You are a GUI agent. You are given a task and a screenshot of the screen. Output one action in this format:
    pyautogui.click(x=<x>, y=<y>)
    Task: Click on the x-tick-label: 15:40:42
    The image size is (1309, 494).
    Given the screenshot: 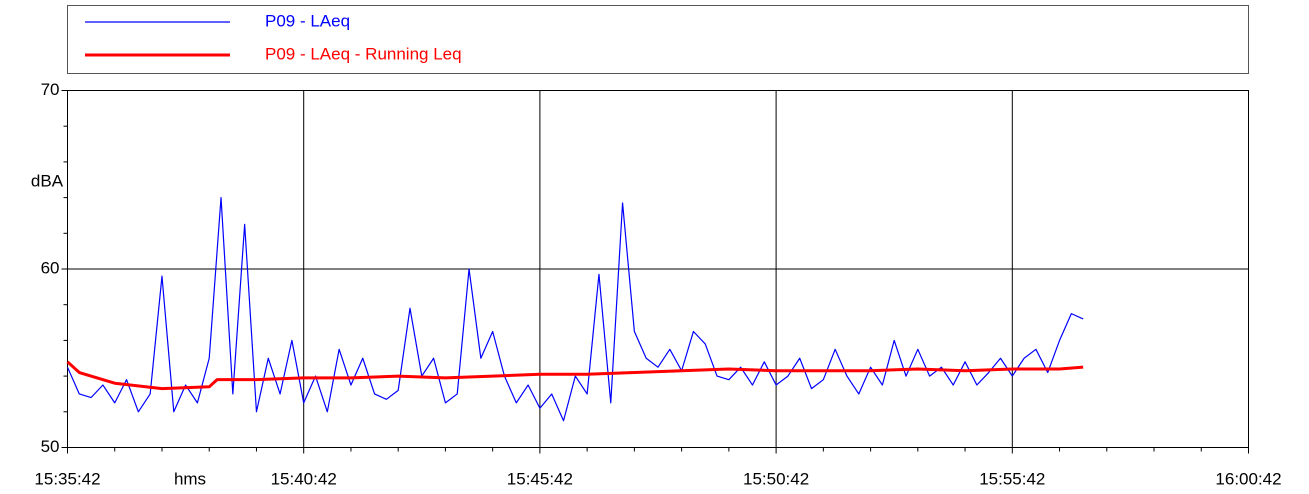 What is the action you would take?
    pyautogui.click(x=304, y=478)
    